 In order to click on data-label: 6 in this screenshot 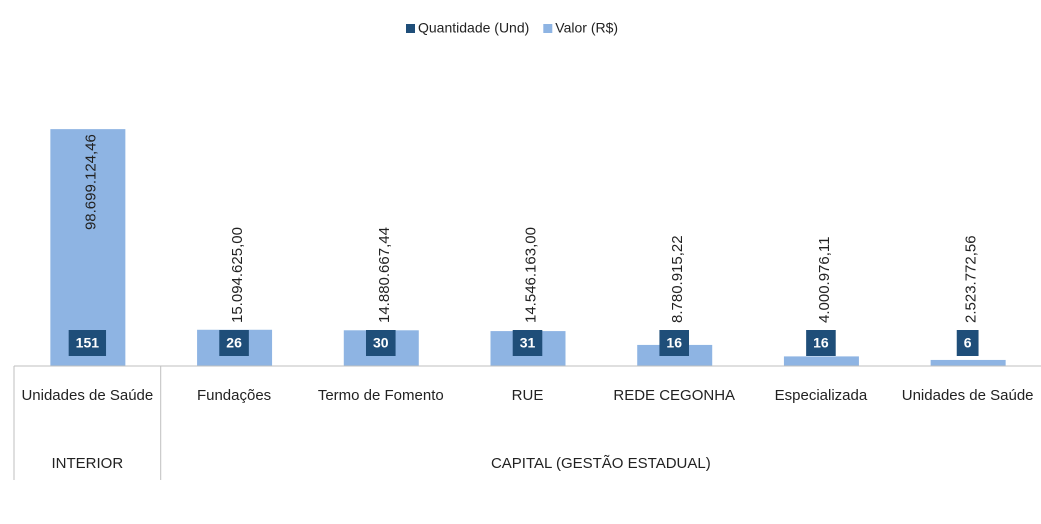, I will do `click(968, 343)`.